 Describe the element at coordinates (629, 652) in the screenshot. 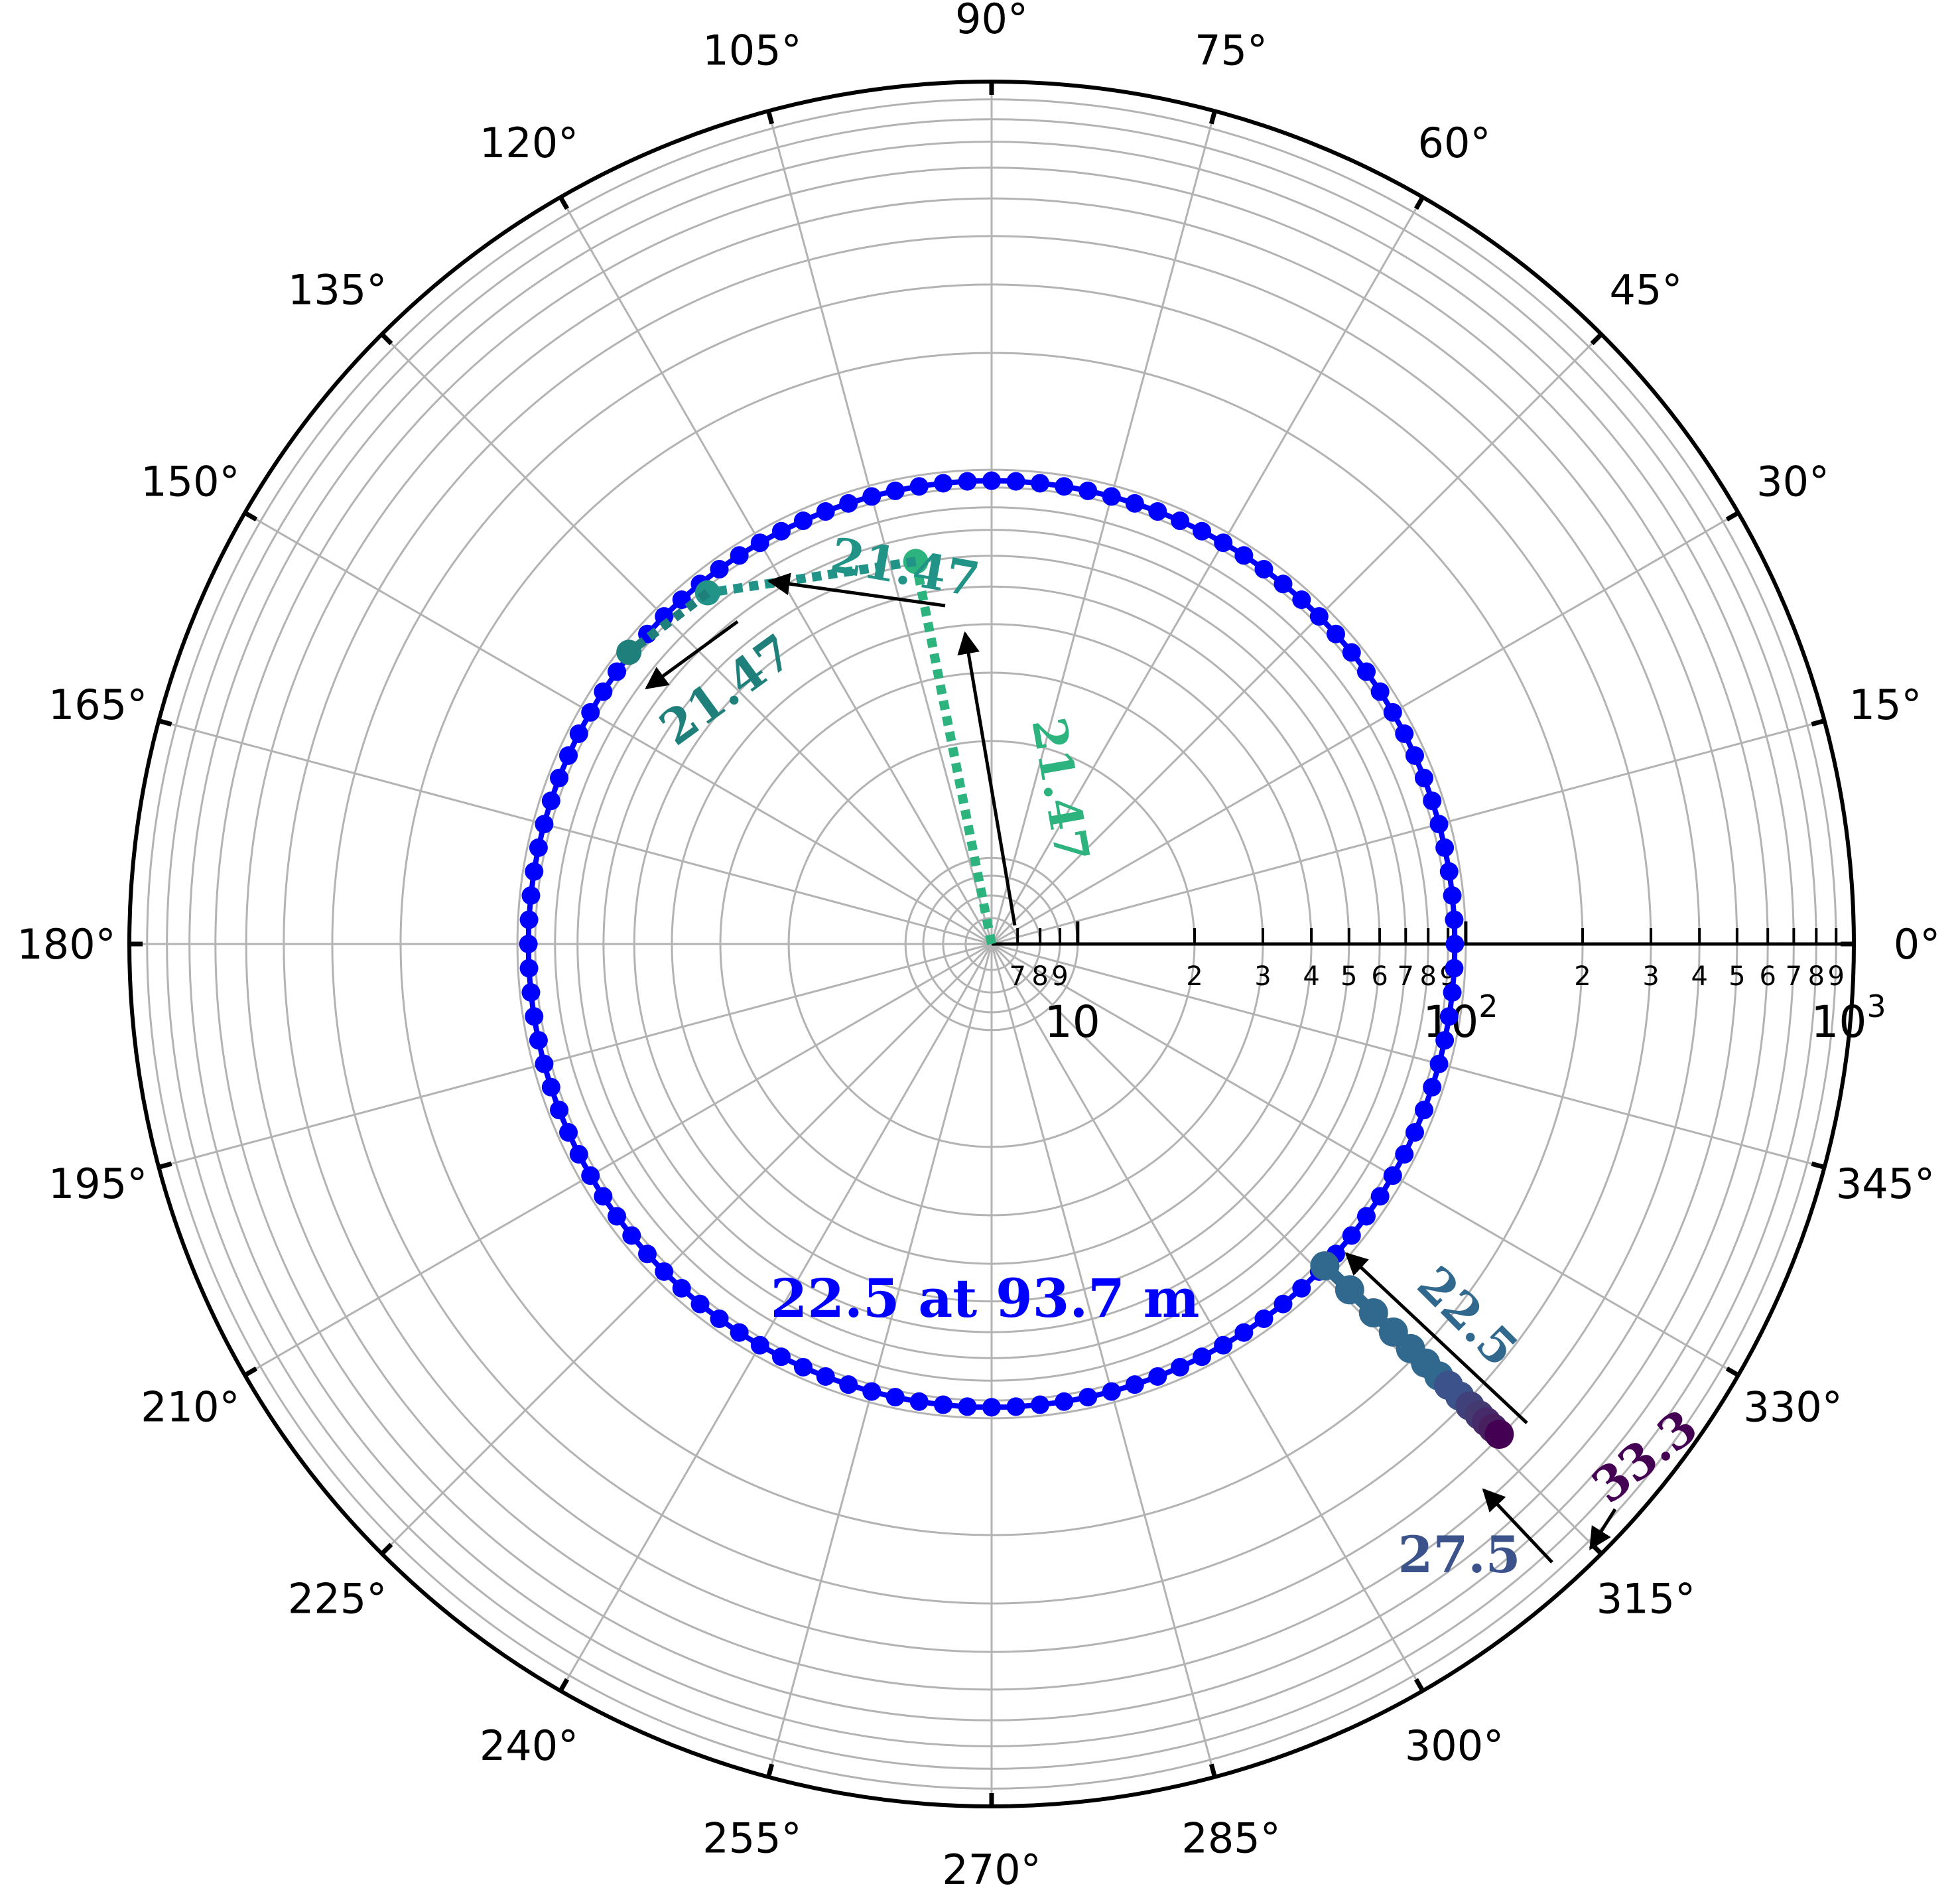

I see `segment-endpoint` at that location.